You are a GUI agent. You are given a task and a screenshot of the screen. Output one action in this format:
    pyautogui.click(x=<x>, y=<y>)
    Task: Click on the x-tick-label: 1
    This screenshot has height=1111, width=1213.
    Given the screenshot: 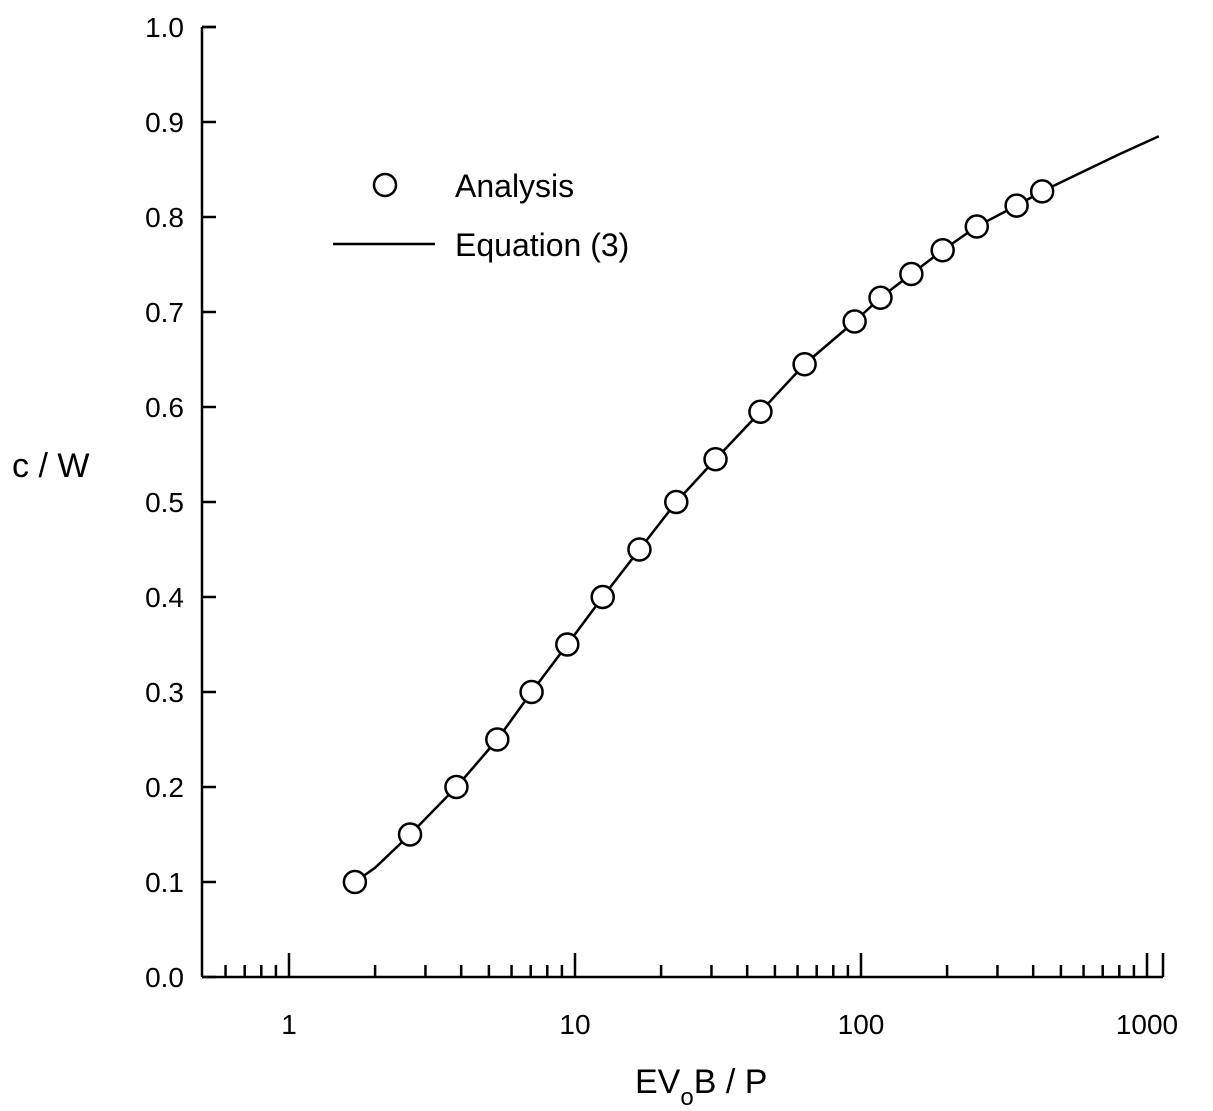 What is the action you would take?
    pyautogui.click(x=289, y=1024)
    